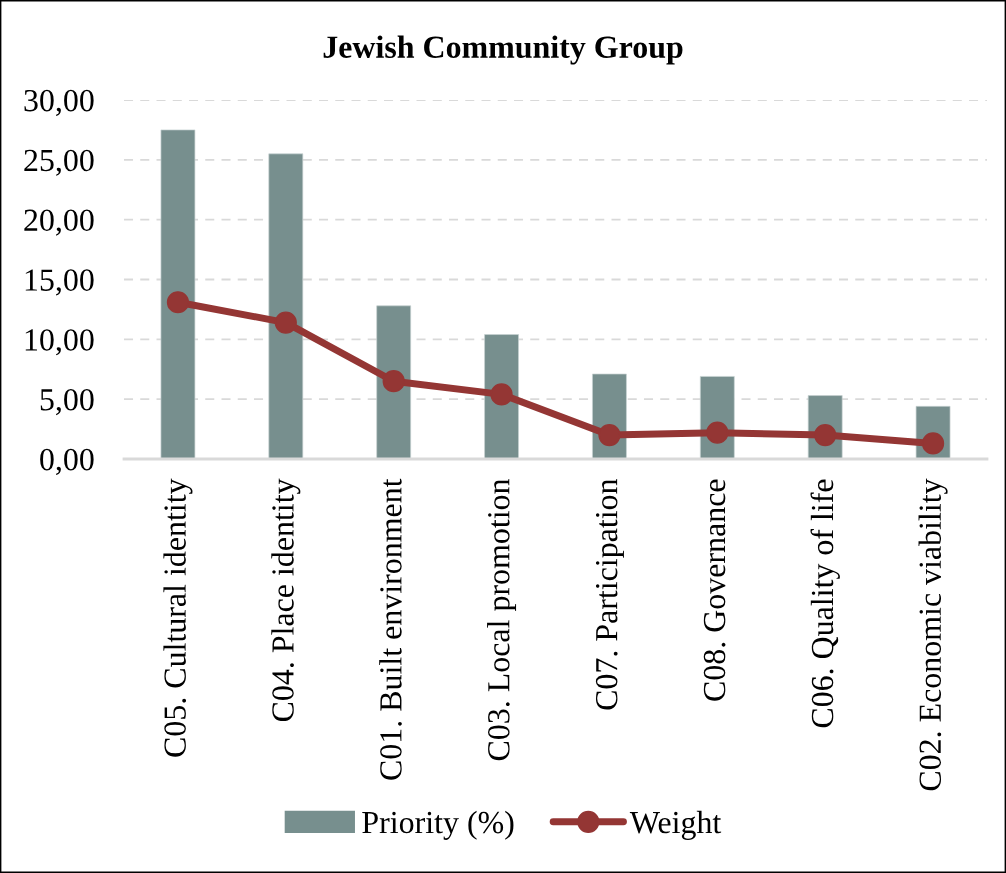  Describe the element at coordinates (933, 634) in the screenshot. I see `x-tick-label: C02. Economic viability` at that location.